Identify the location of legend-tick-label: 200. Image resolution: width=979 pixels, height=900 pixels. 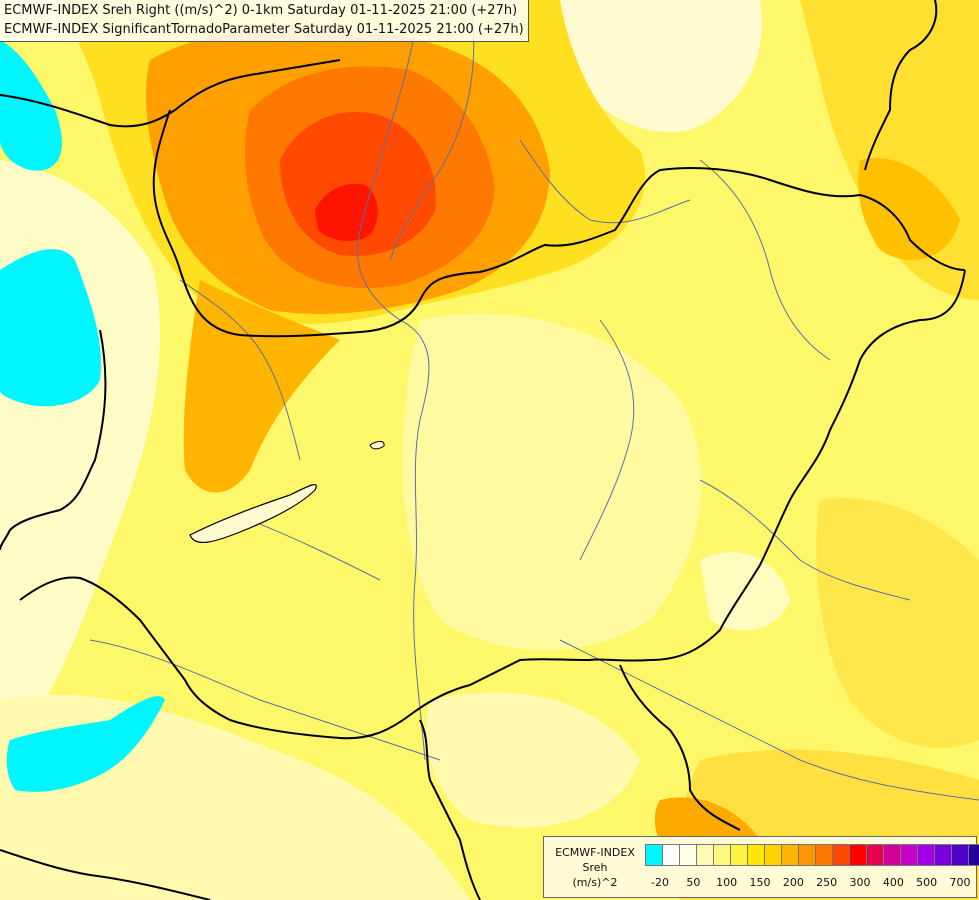
(793, 882).